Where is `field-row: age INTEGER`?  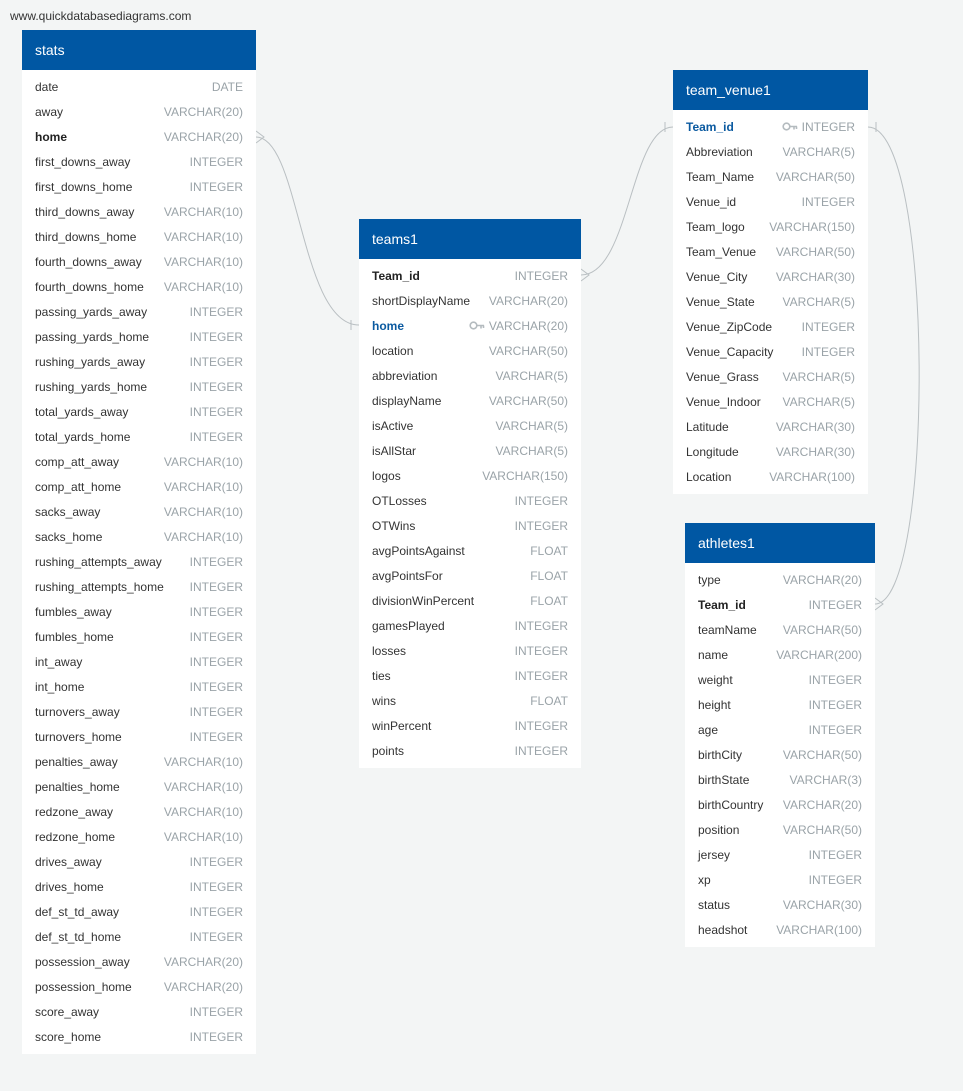 field-row: age INTEGER is located at coordinates (780, 729).